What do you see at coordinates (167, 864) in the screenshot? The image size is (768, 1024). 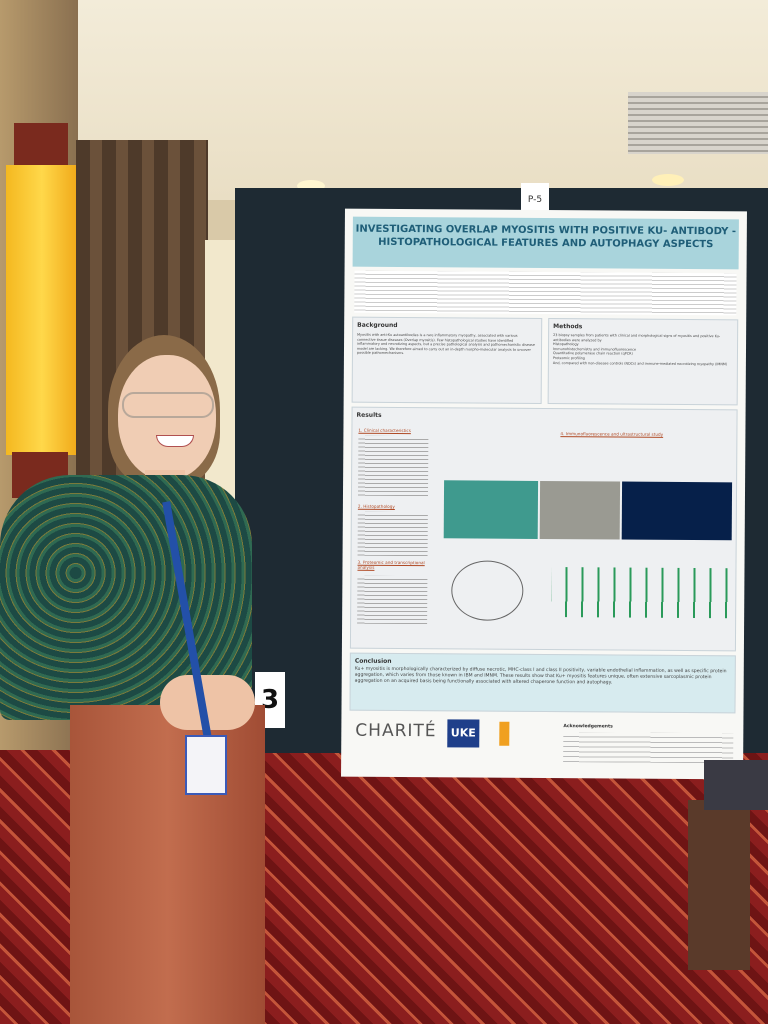 I see `pants` at bounding box center [167, 864].